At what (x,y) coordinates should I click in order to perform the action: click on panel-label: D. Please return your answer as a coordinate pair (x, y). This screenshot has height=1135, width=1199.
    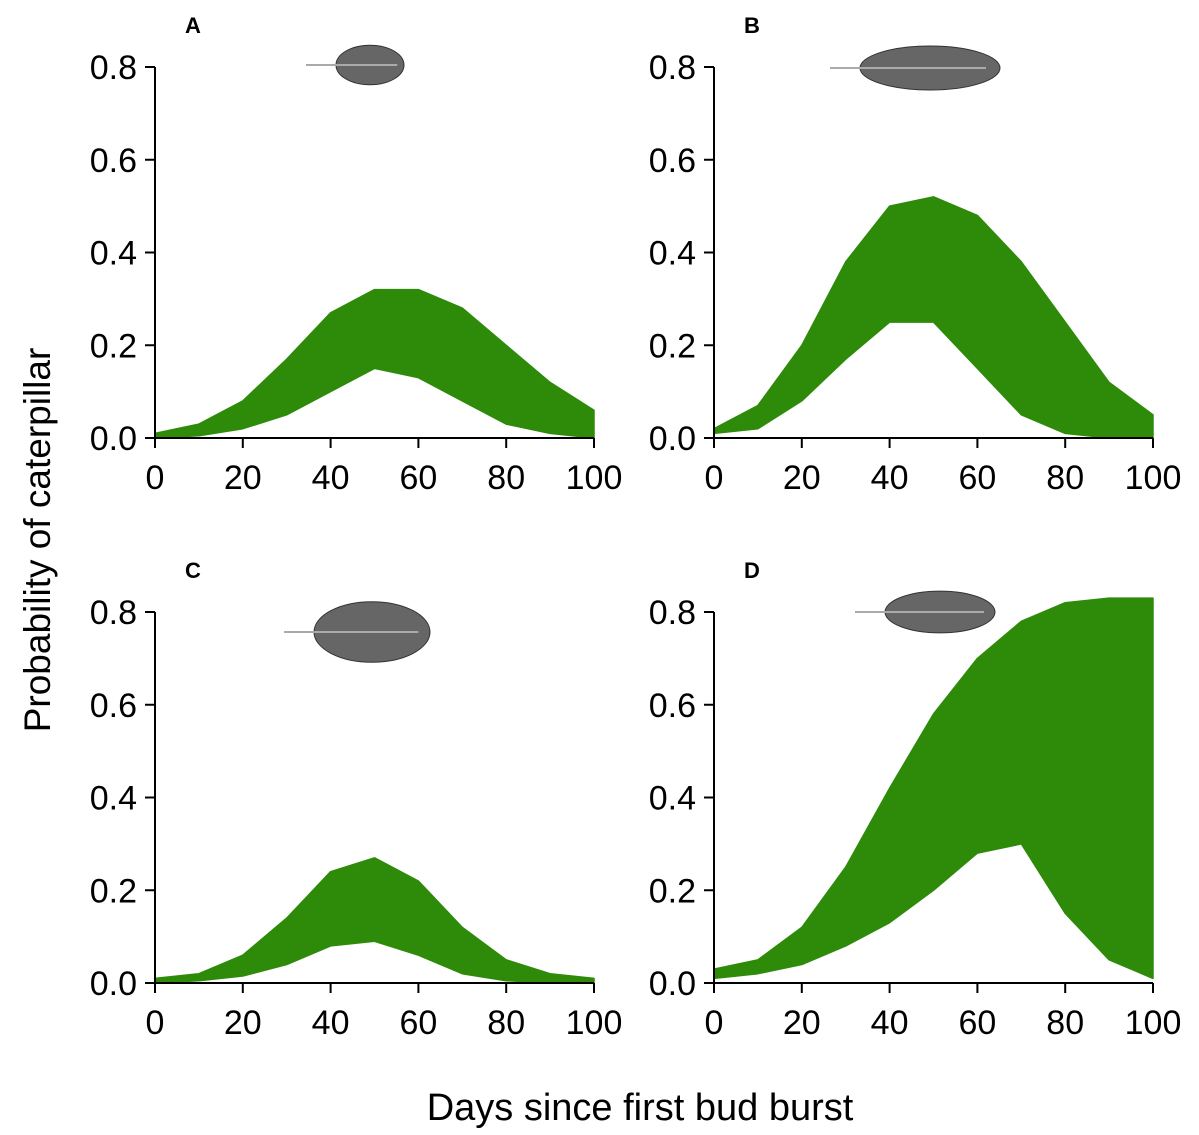
    Looking at the image, I should click on (752, 570).